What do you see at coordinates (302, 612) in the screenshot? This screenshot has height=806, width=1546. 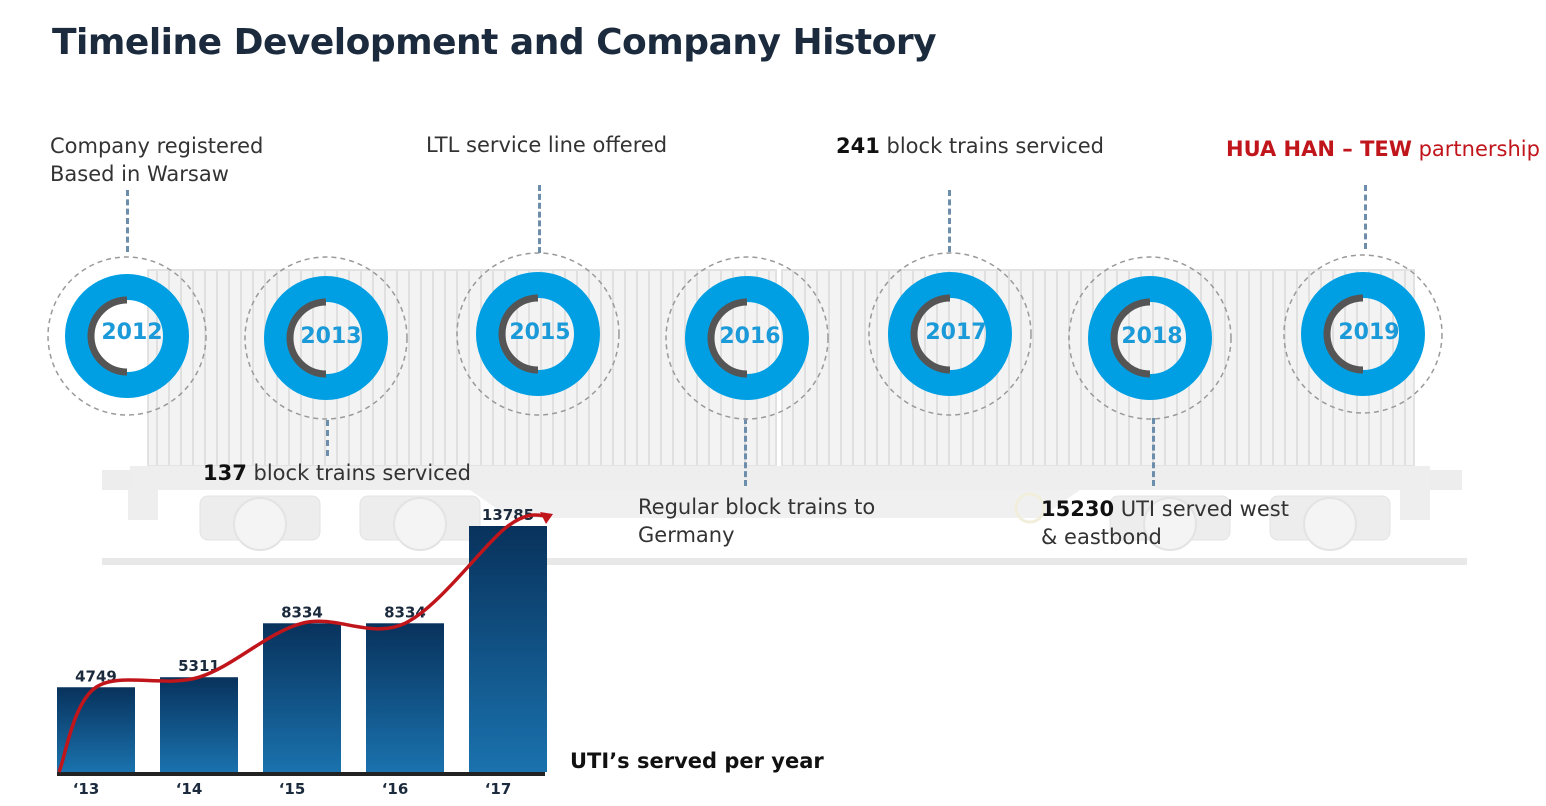 I see `data-label-2: 8334` at bounding box center [302, 612].